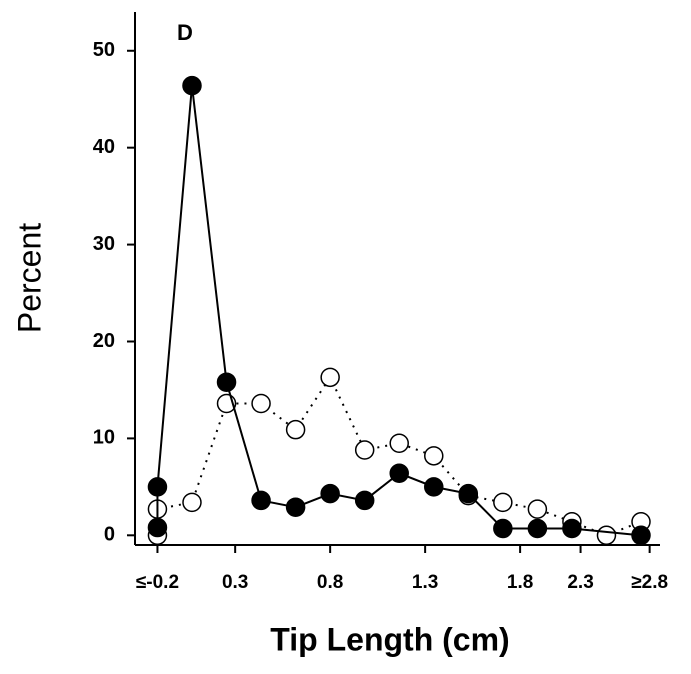 The image size is (691, 674). What do you see at coordinates (389, 639) in the screenshot?
I see `x-axis-label: Tip Length (cm)` at bounding box center [389, 639].